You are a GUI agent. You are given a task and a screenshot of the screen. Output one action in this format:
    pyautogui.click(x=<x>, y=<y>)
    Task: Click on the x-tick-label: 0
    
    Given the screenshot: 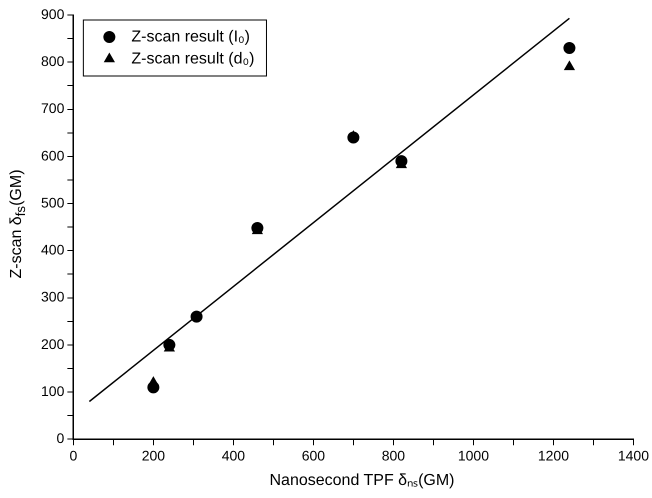 What is the action you would take?
    pyautogui.click(x=73, y=455)
    